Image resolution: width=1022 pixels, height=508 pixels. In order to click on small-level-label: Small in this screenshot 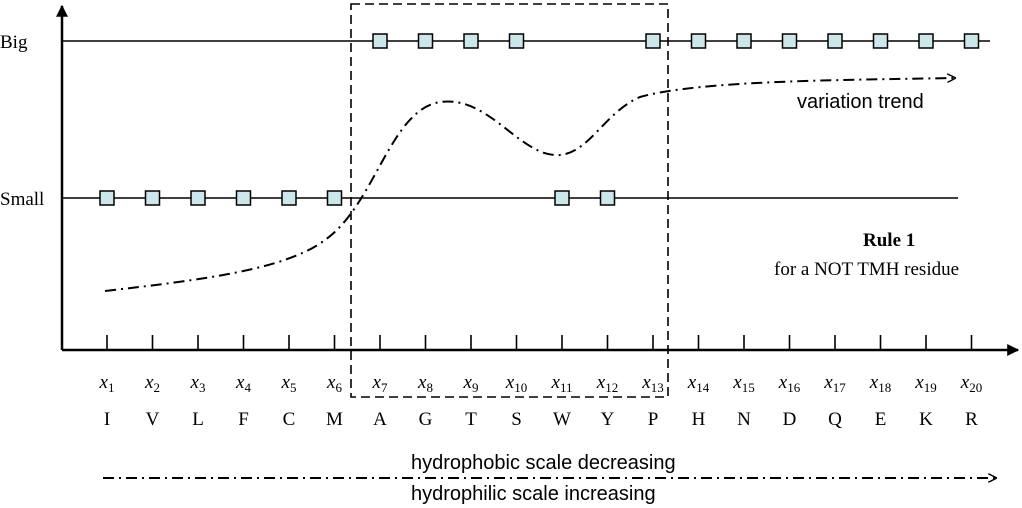, I will do `click(22, 199)`.